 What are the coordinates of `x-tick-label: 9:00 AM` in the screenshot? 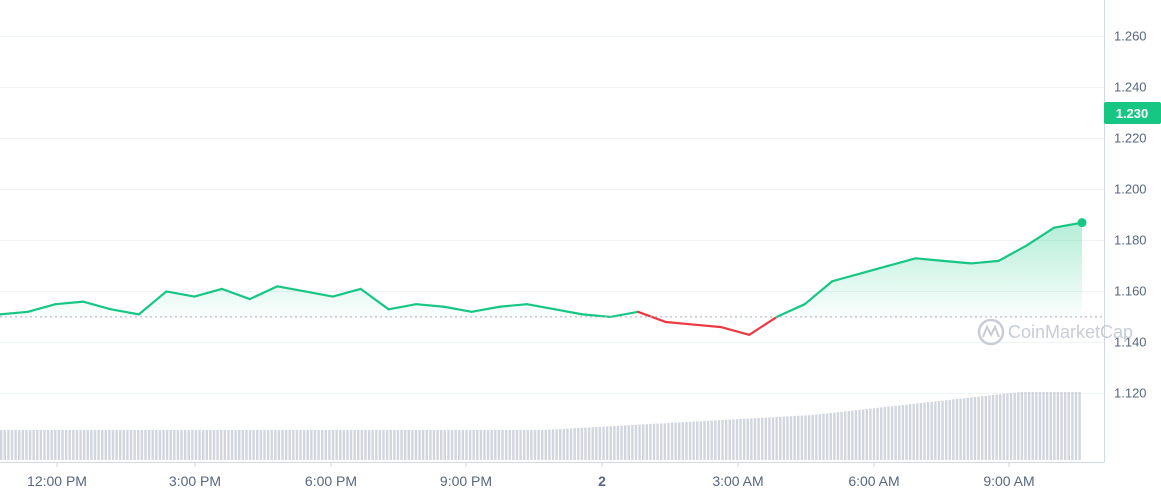 It's located at (1008, 481).